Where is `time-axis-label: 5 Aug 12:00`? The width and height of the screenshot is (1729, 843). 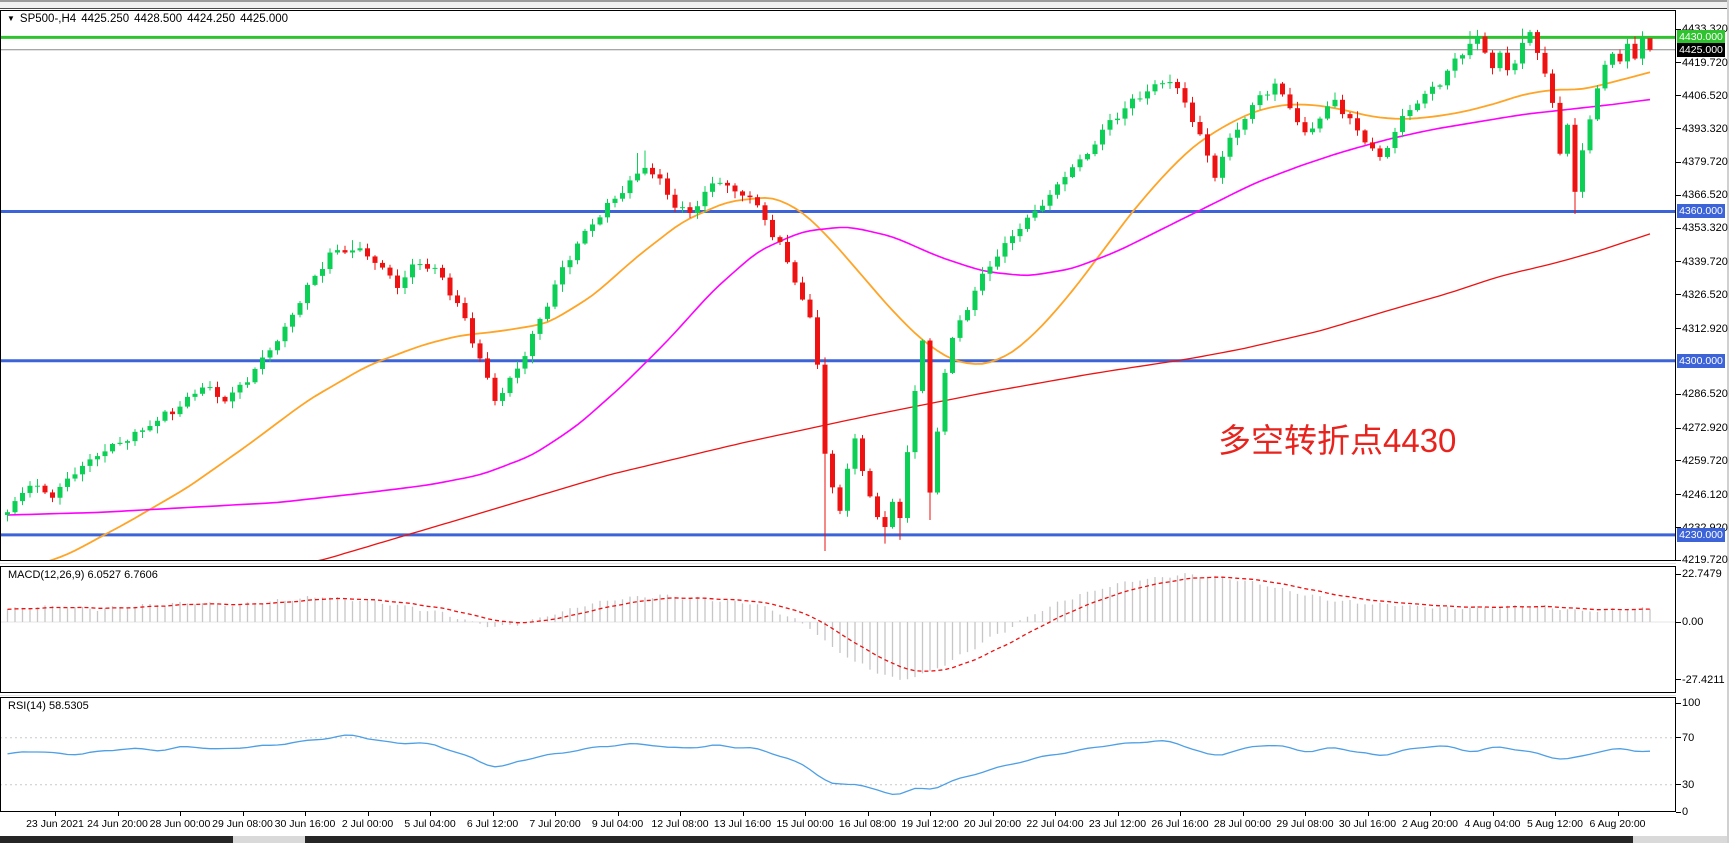 time-axis-label: 5 Aug 12:00 is located at coordinates (1555, 824).